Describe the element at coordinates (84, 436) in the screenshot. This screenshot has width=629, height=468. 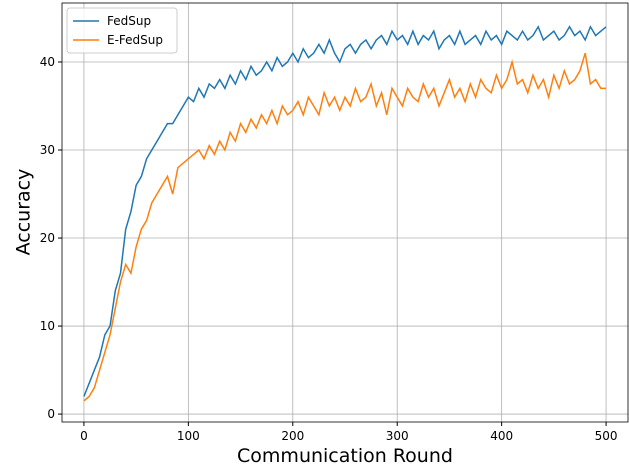
I see `x-tick-label: 0` at that location.